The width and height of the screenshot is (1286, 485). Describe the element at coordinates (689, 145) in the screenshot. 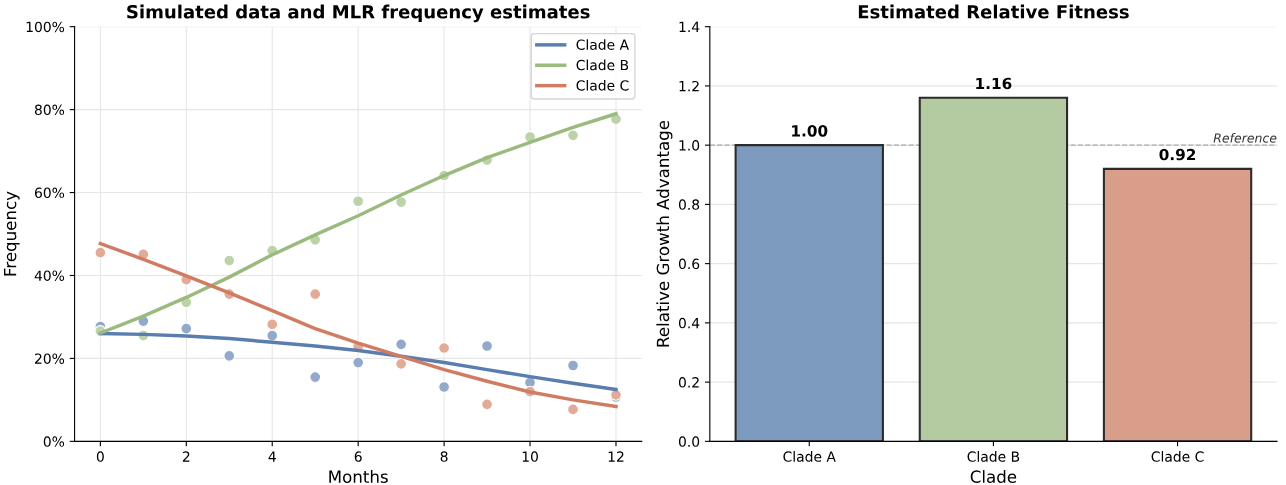

I see `y-tick-label: 1.0` at that location.